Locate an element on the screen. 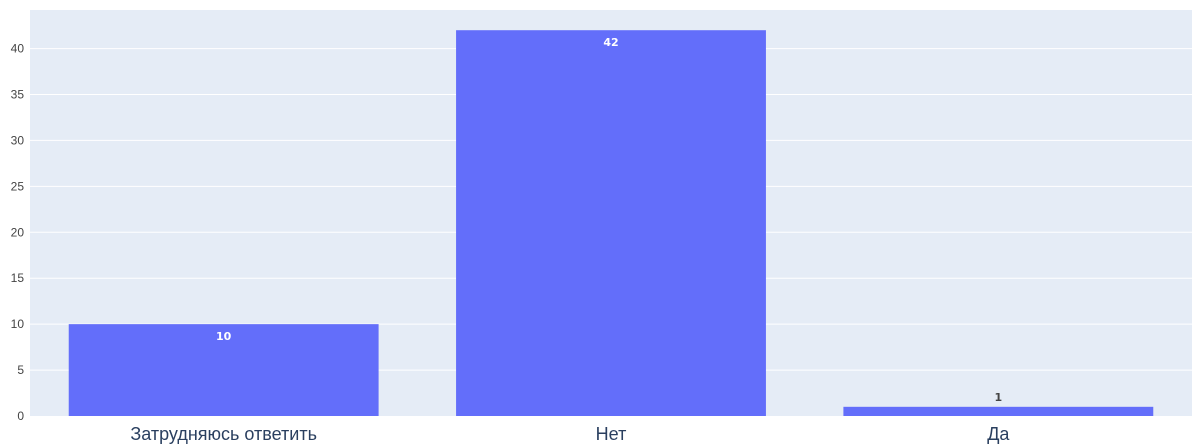  y-tick-label: 10 is located at coordinates (18, 324).